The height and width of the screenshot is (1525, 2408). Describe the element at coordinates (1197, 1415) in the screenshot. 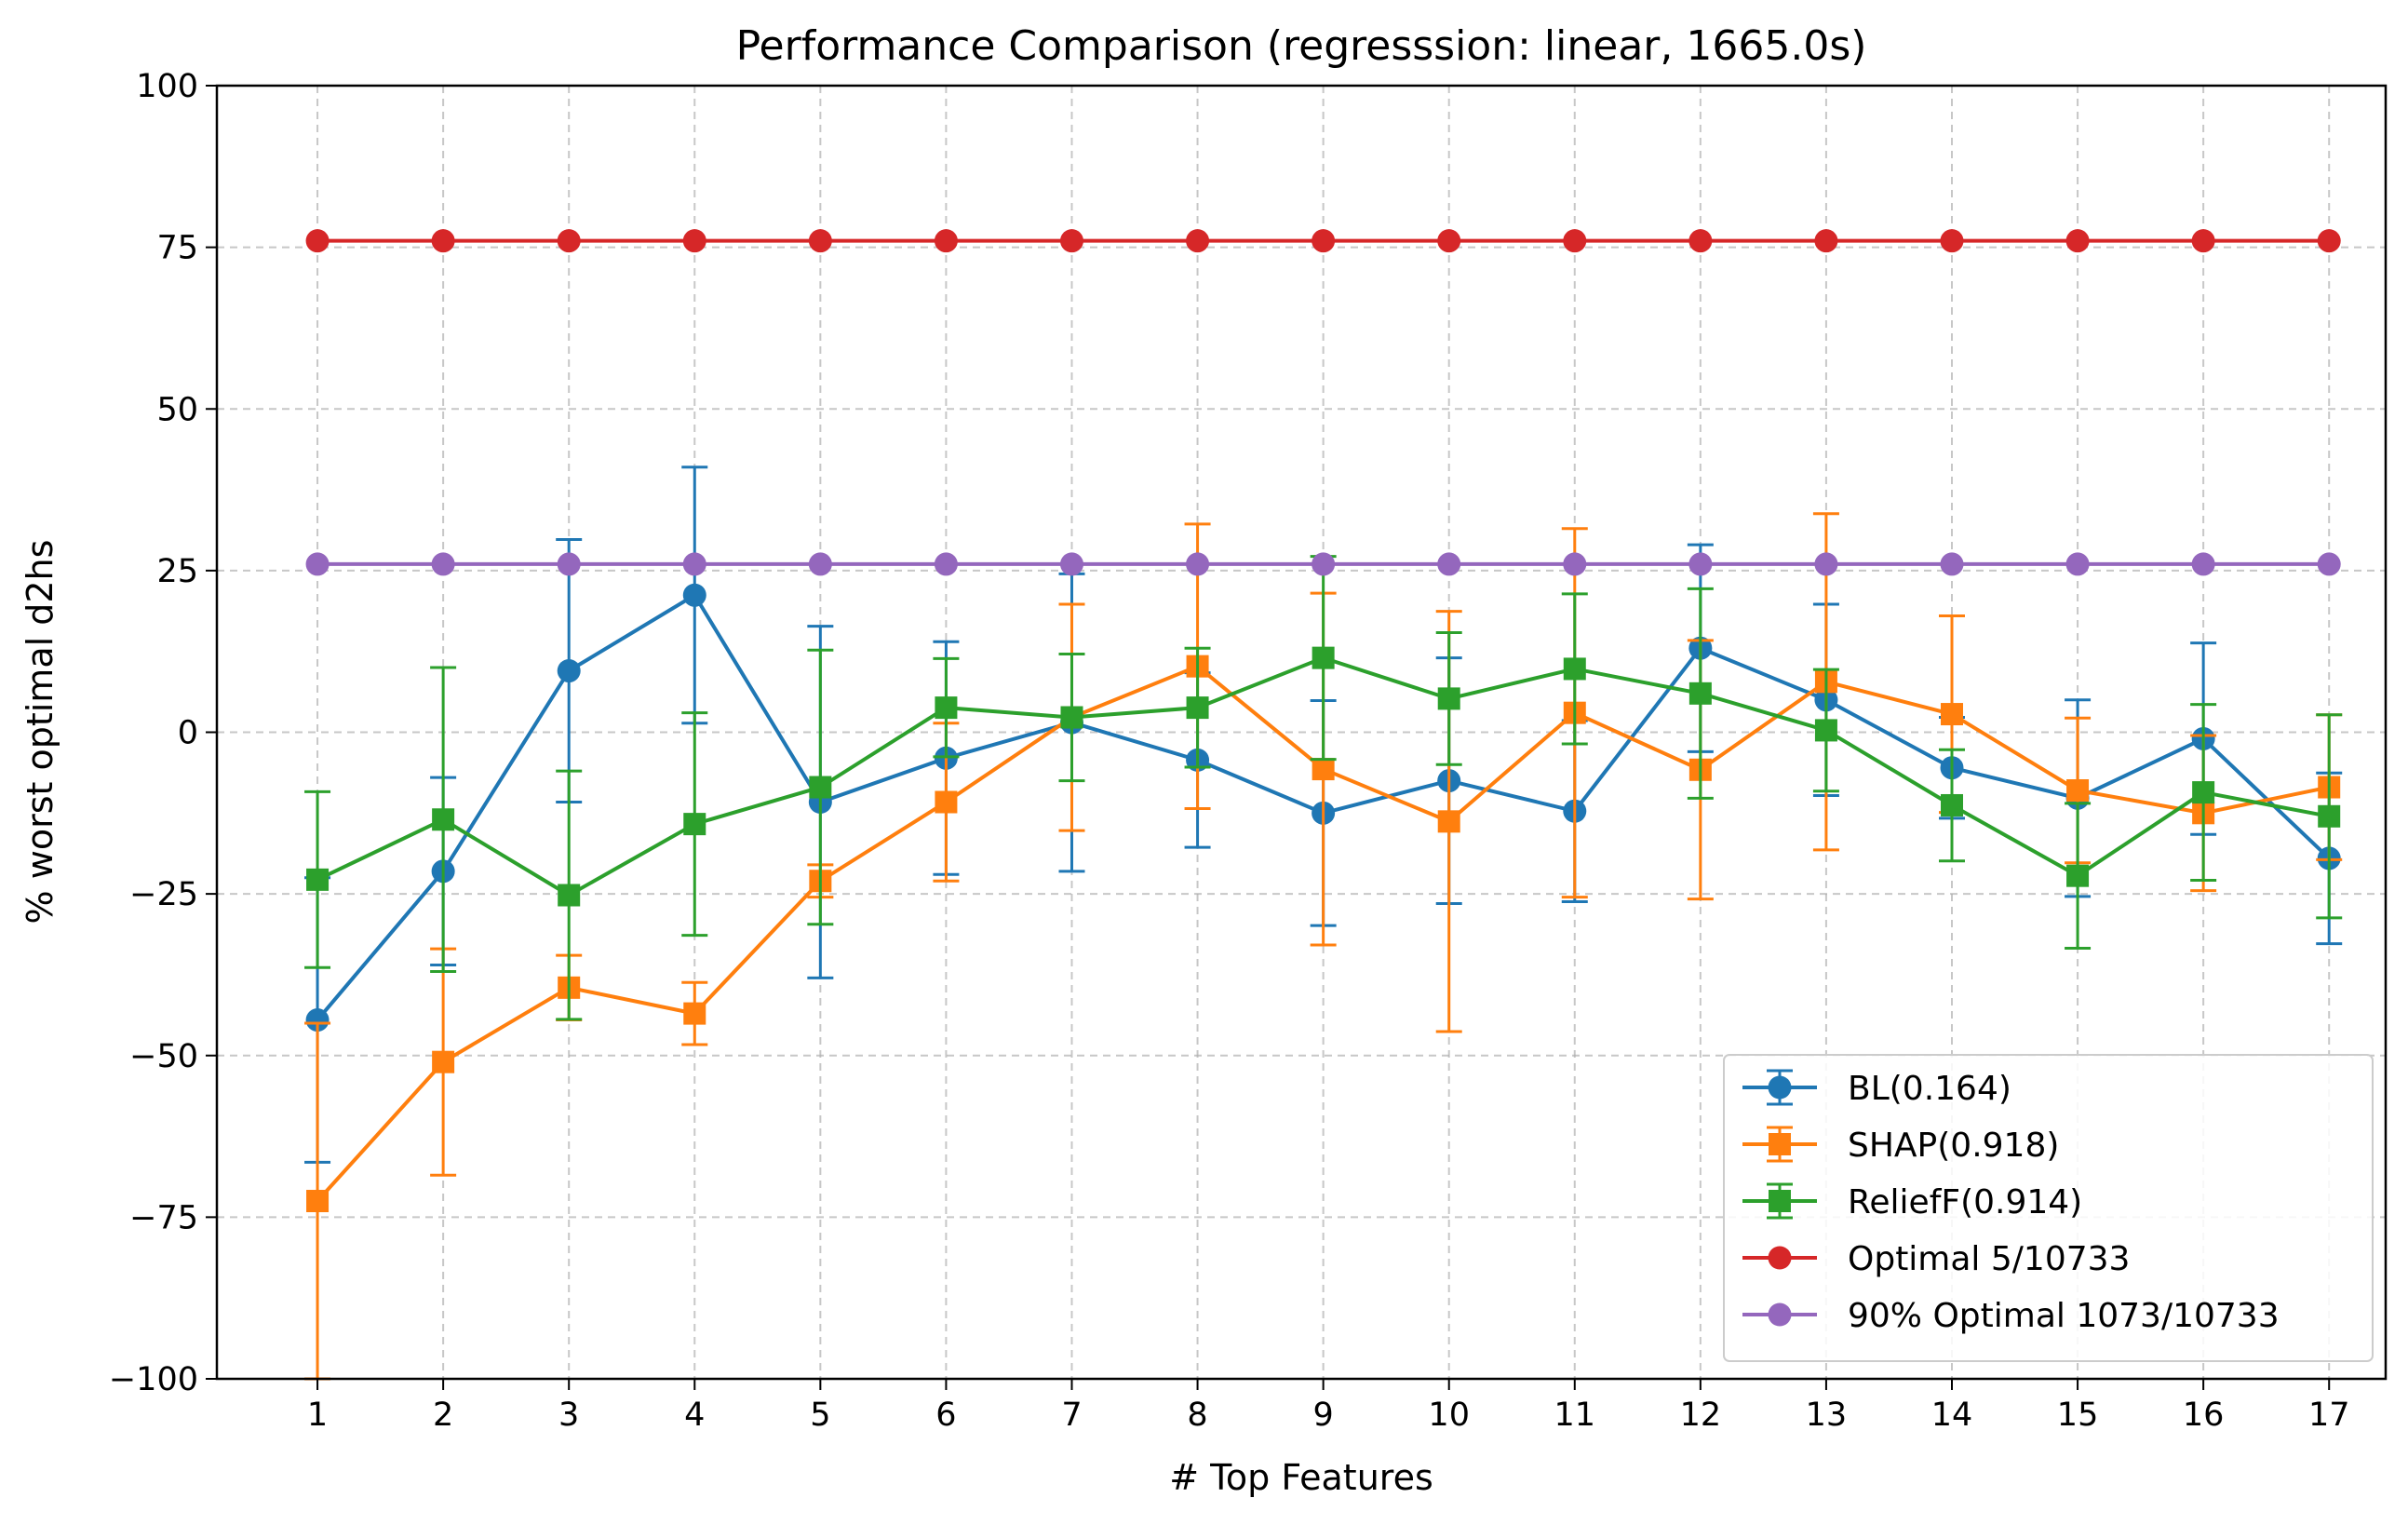

I see `x-tick-label: 8` at that location.